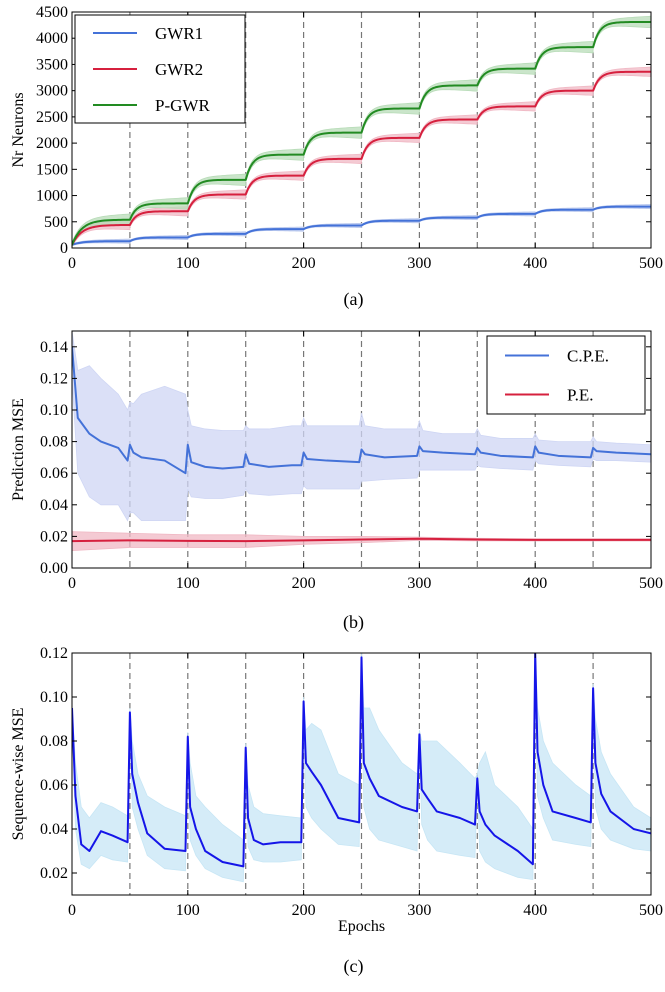 The image size is (665, 992). What do you see at coordinates (179, 33) in the screenshot?
I see `legend-entry: GWR1` at bounding box center [179, 33].